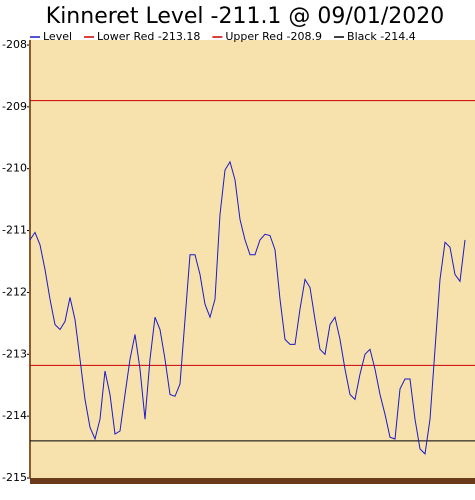  What do you see at coordinates (14, 230) in the screenshot?
I see `y-tick-label: -211` at bounding box center [14, 230].